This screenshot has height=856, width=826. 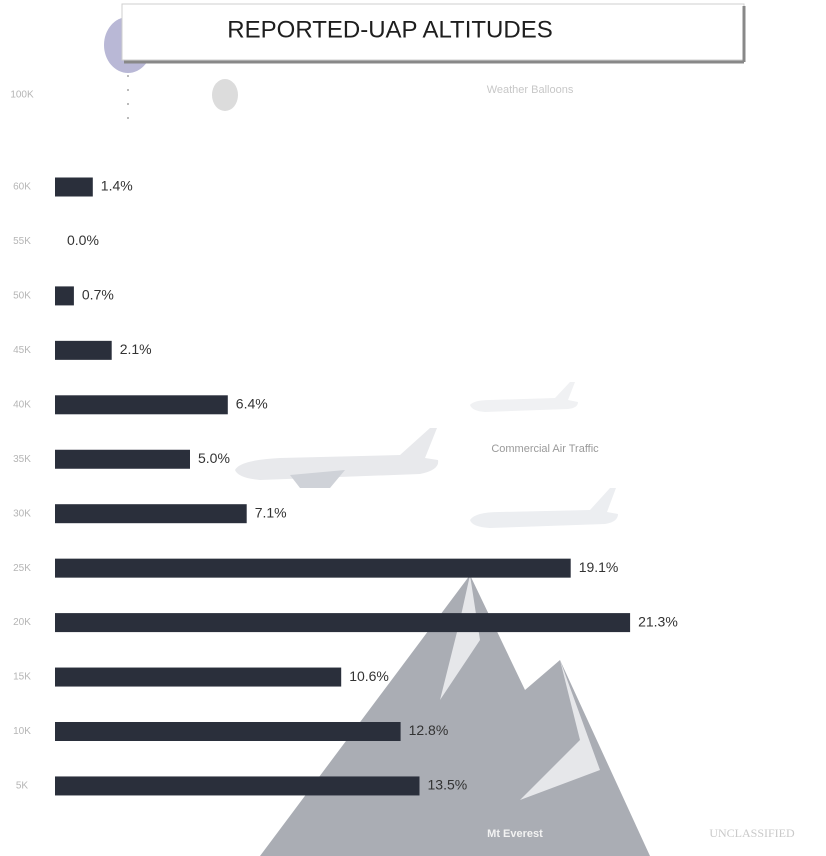 I want to click on value-label: 0.7%, so click(x=98, y=295).